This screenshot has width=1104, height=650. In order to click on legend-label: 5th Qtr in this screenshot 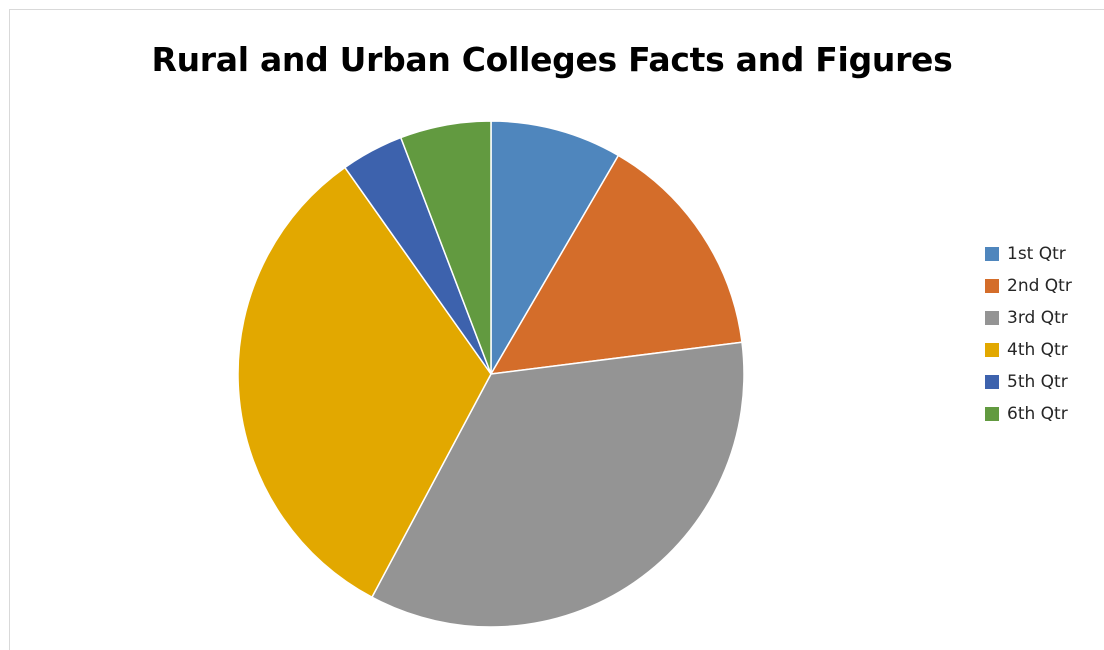, I will do `click(1037, 382)`.